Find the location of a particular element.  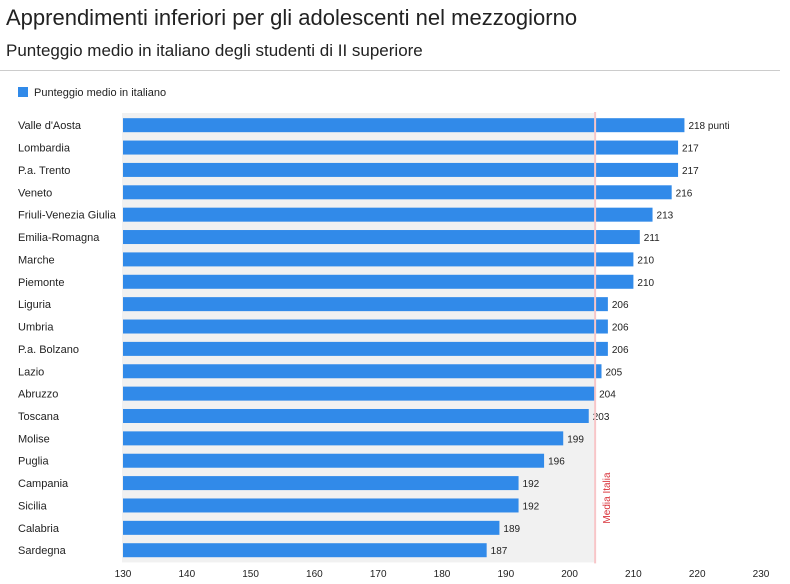

divider is located at coordinates (390, 70).